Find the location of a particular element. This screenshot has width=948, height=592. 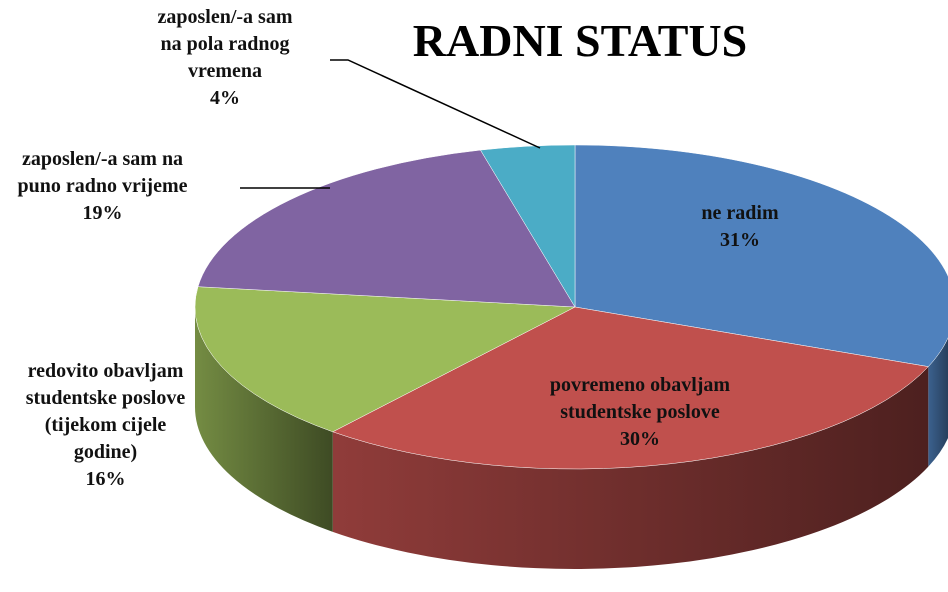

label-value: 16% is located at coordinates (105, 479).